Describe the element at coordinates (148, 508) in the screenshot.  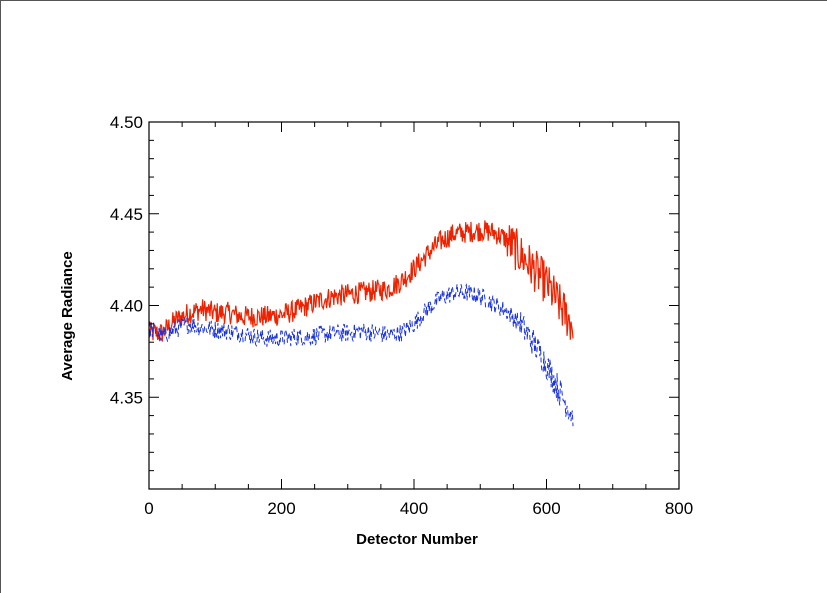
I see `x-tick-label: 0` at that location.